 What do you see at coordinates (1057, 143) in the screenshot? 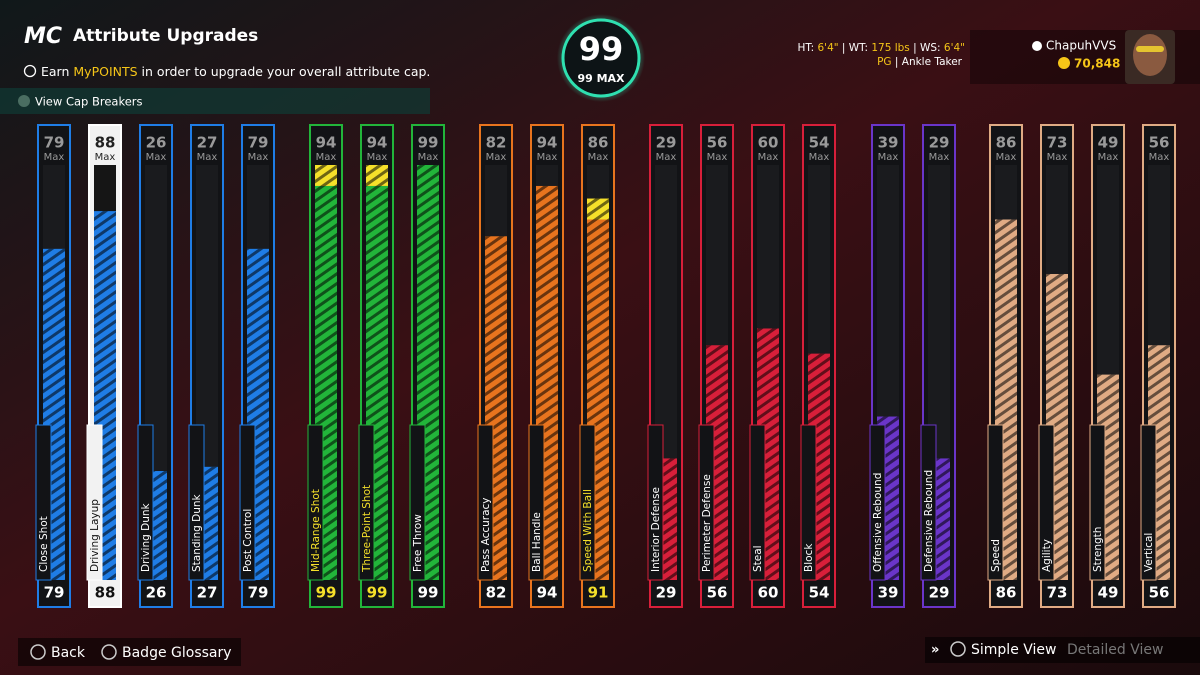
I see `max-value: 73` at bounding box center [1057, 143].